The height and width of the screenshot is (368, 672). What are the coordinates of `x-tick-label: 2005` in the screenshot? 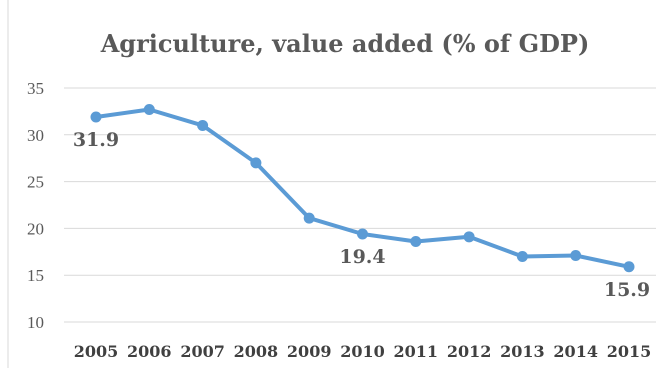 It's located at (96, 351).